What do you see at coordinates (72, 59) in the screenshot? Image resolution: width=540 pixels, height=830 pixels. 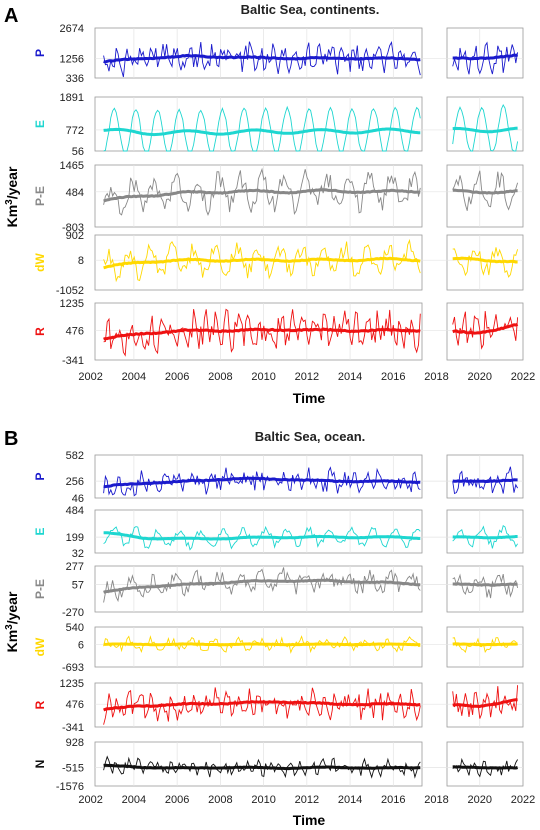 I see `y-tick-label: 1256` at bounding box center [72, 59].